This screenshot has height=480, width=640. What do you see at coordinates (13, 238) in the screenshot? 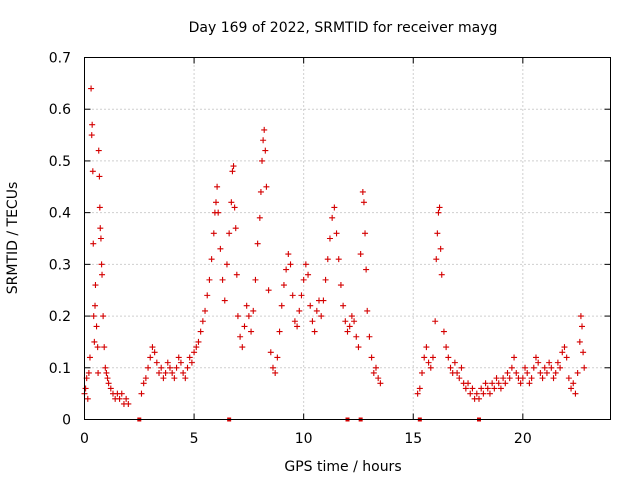
I see `y-axis-label: SRMTID / TECUs` at bounding box center [13, 238].